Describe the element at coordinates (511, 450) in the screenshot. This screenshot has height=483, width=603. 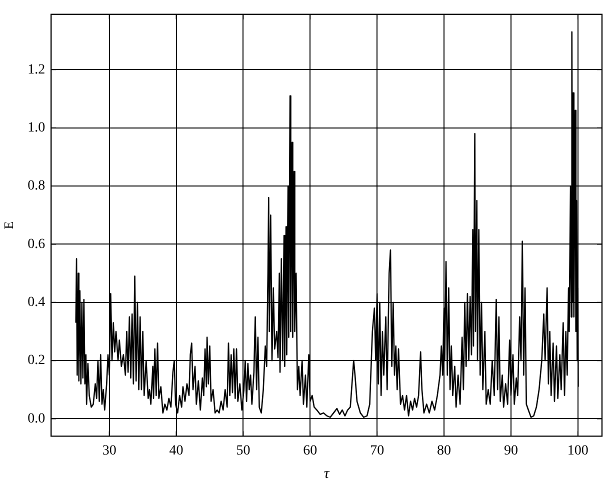
I see `x-tick-label: 90` at that location.